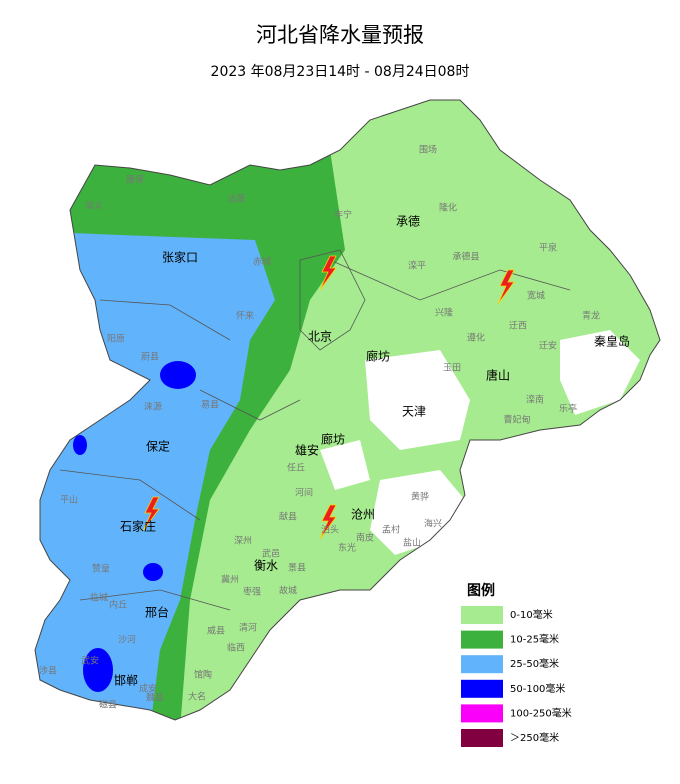  What do you see at coordinates (155, 698) in the screenshot?
I see `county-label: 魏县` at bounding box center [155, 698].